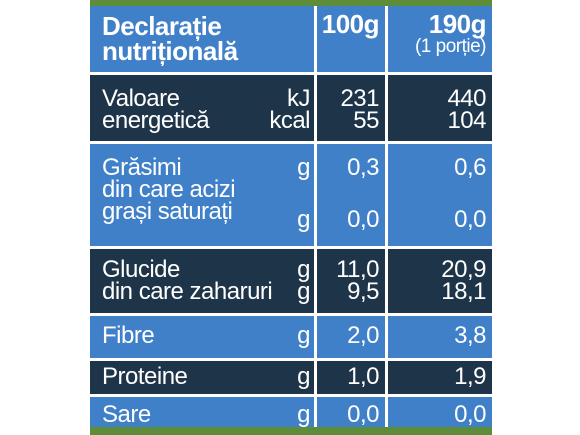 Image resolution: width=580 pixels, height=435 pixels. I want to click on row-fat-190g-cell: 0,6 0,0, so click(440, 195).